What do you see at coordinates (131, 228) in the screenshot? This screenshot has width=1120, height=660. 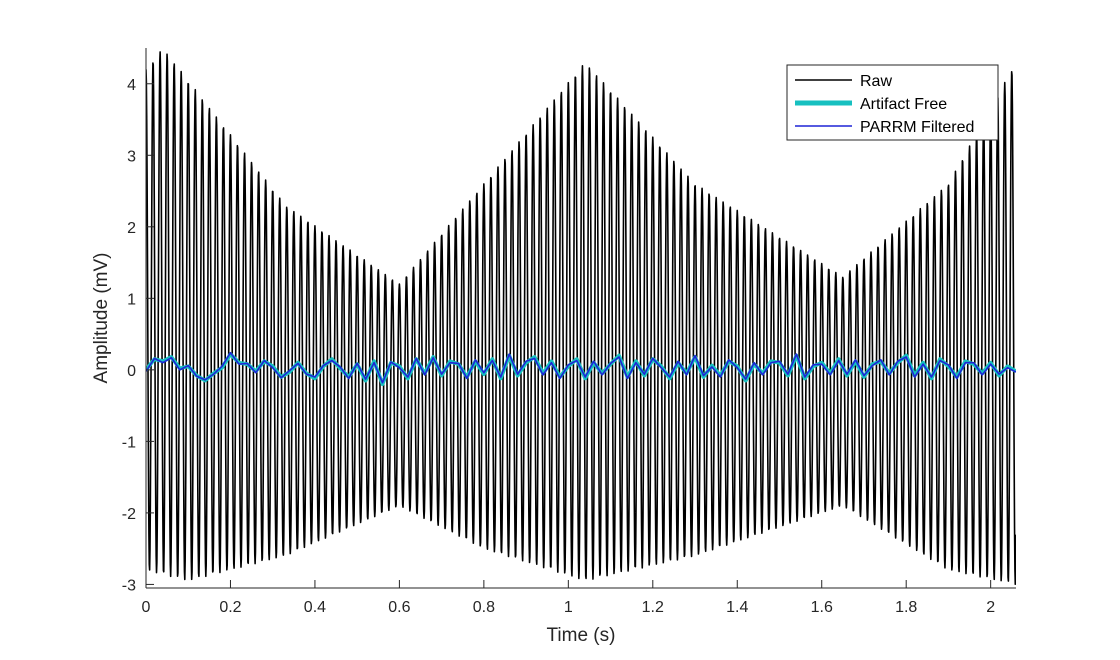 I see `y-tick-label: 2` at bounding box center [131, 228].